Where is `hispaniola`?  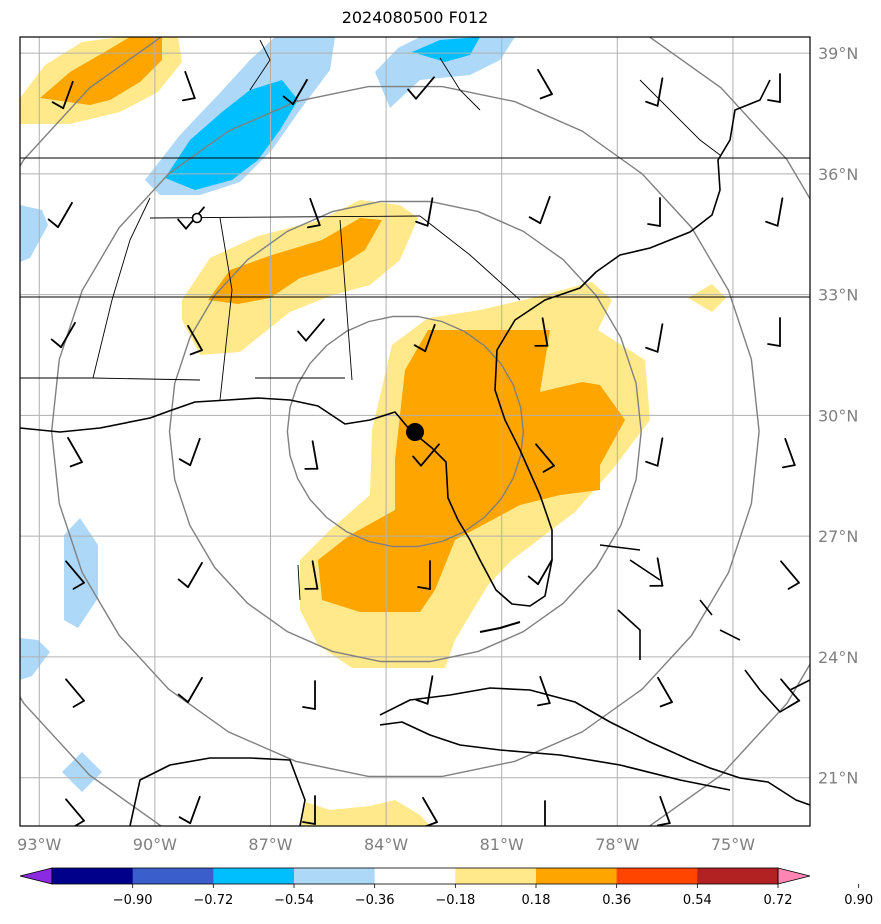
hispaniola is located at coordinates (799, 685).